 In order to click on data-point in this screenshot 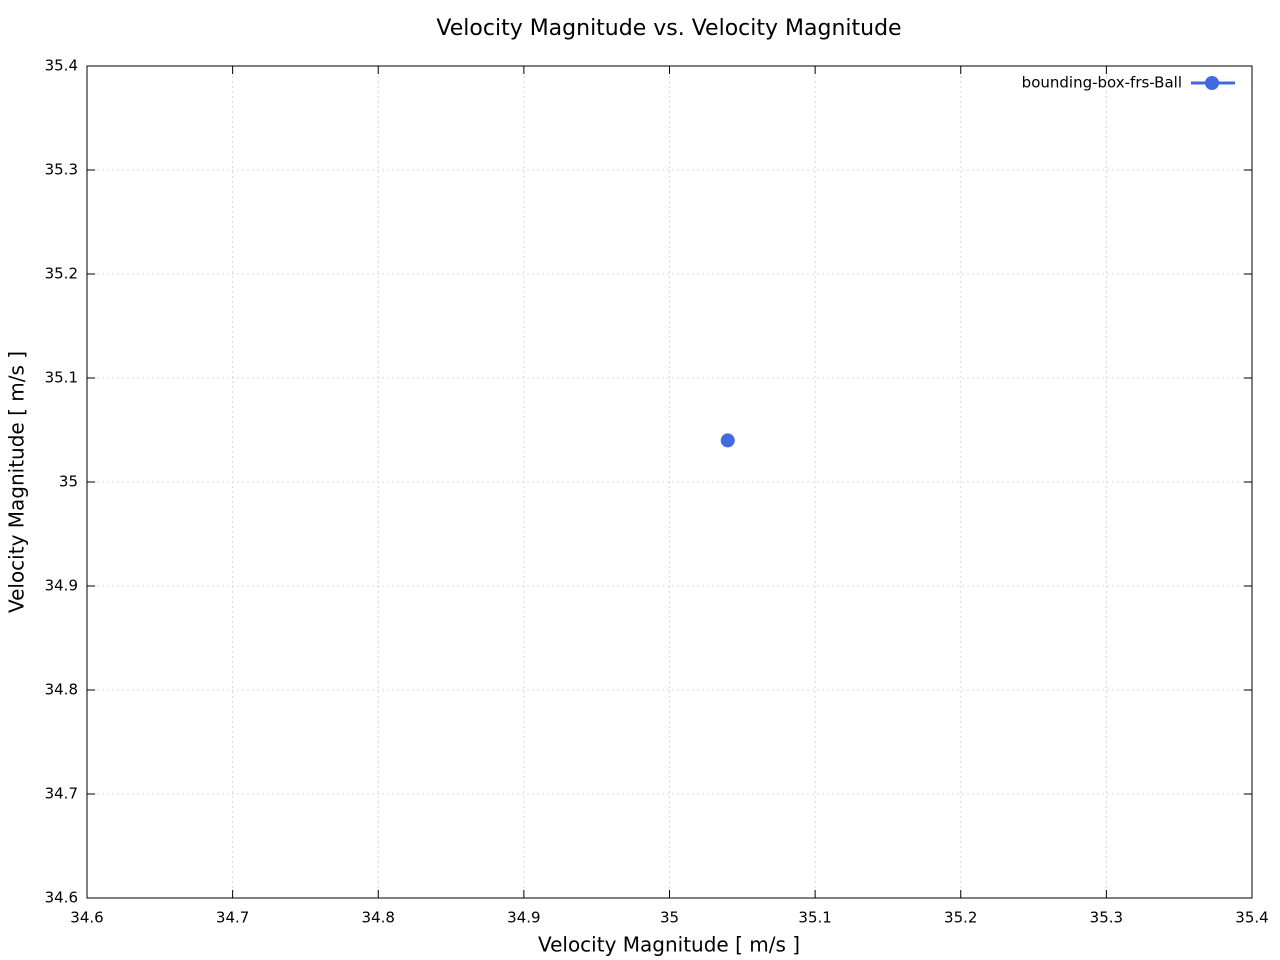, I will do `click(727, 440)`.